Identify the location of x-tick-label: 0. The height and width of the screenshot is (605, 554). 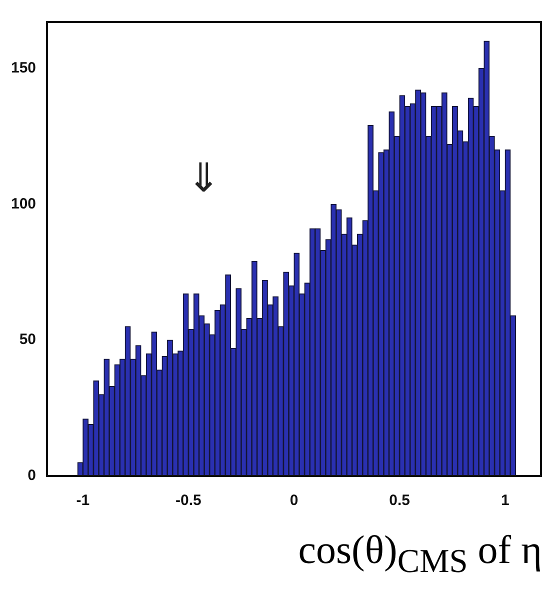
(294, 501).